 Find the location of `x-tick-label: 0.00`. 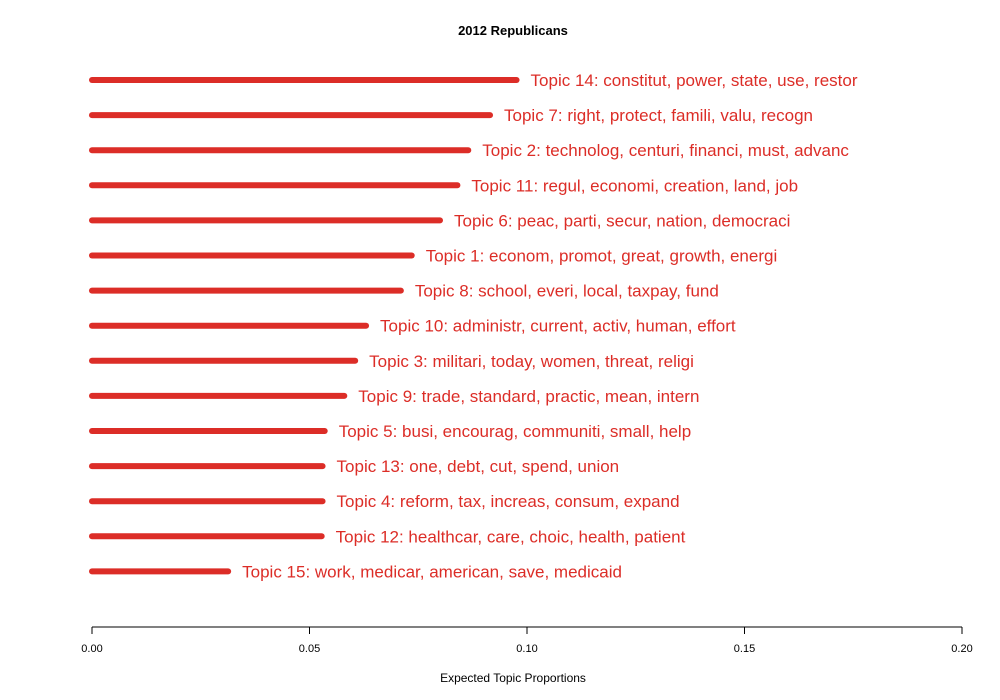

x-tick-label: 0.00 is located at coordinates (91, 649).